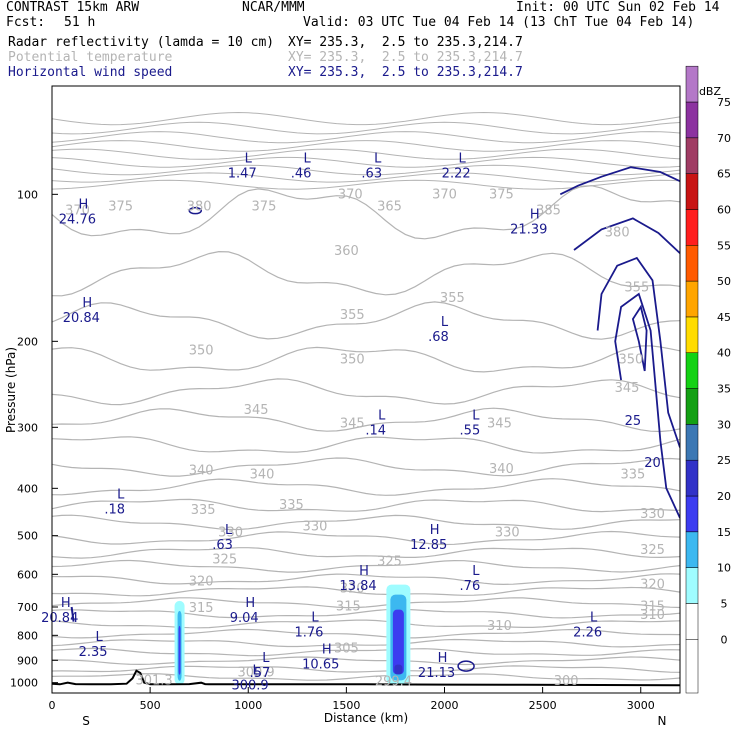 This screenshot has width=740, height=740. I want to click on y-tick-label: 800, so click(27, 635).